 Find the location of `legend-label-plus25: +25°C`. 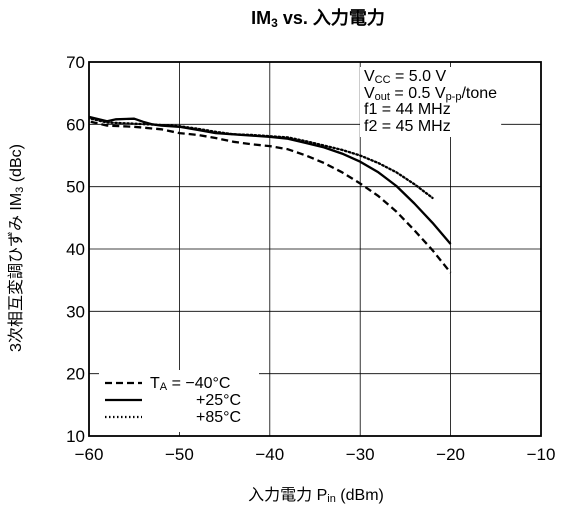

legend-label-plus25: +25°C is located at coordinates (218, 400).